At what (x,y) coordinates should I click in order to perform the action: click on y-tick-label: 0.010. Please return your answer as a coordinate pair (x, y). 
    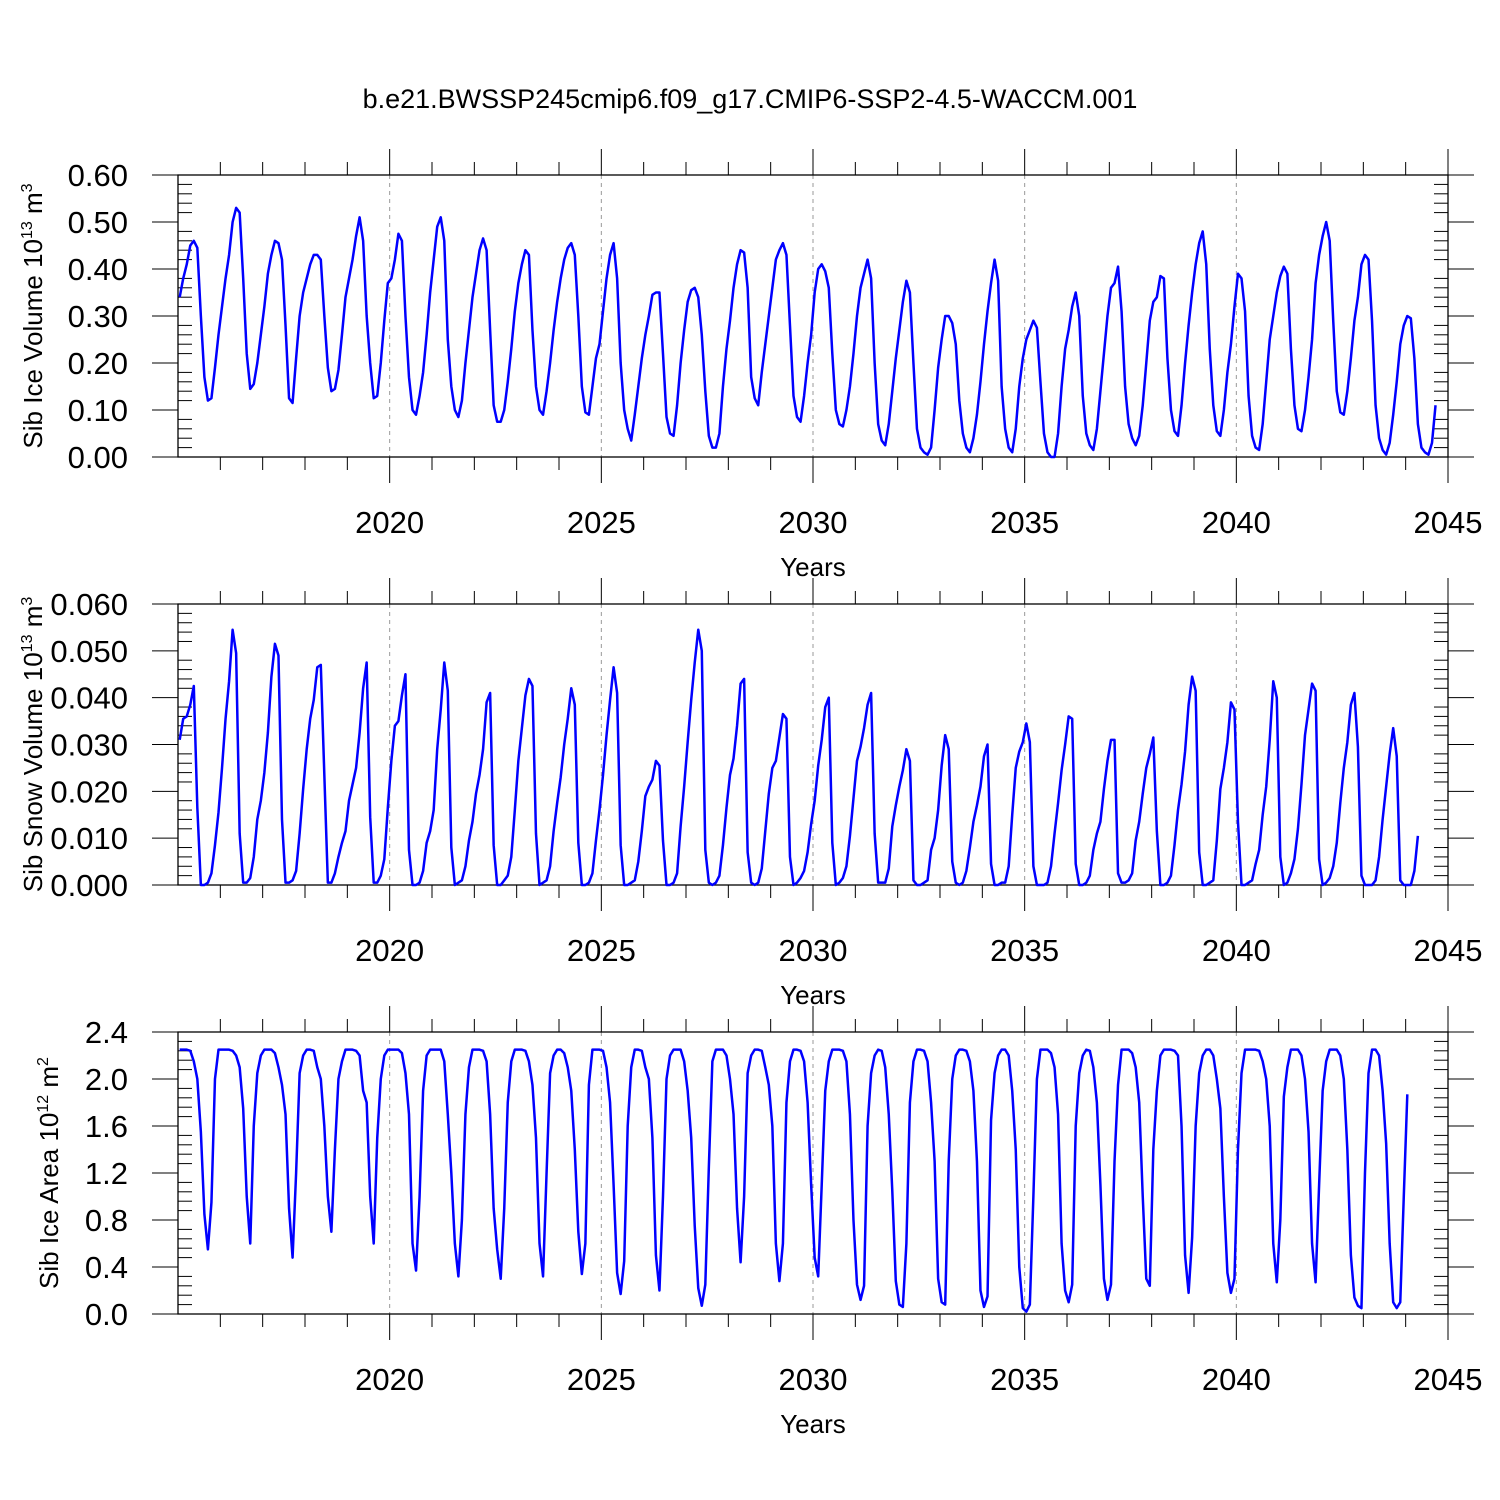
    Looking at the image, I should click on (89, 838).